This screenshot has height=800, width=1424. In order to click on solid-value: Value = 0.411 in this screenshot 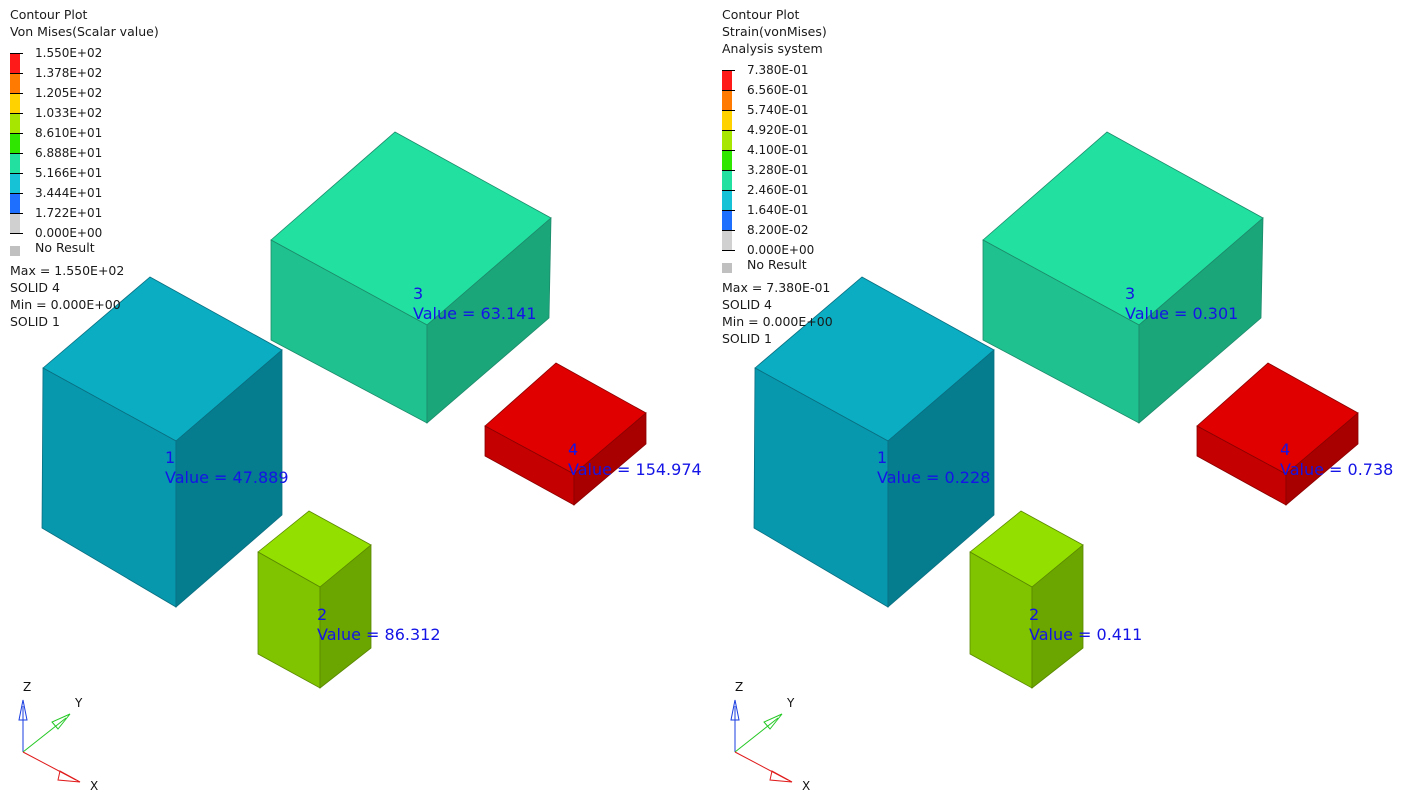, I will do `click(1086, 634)`.